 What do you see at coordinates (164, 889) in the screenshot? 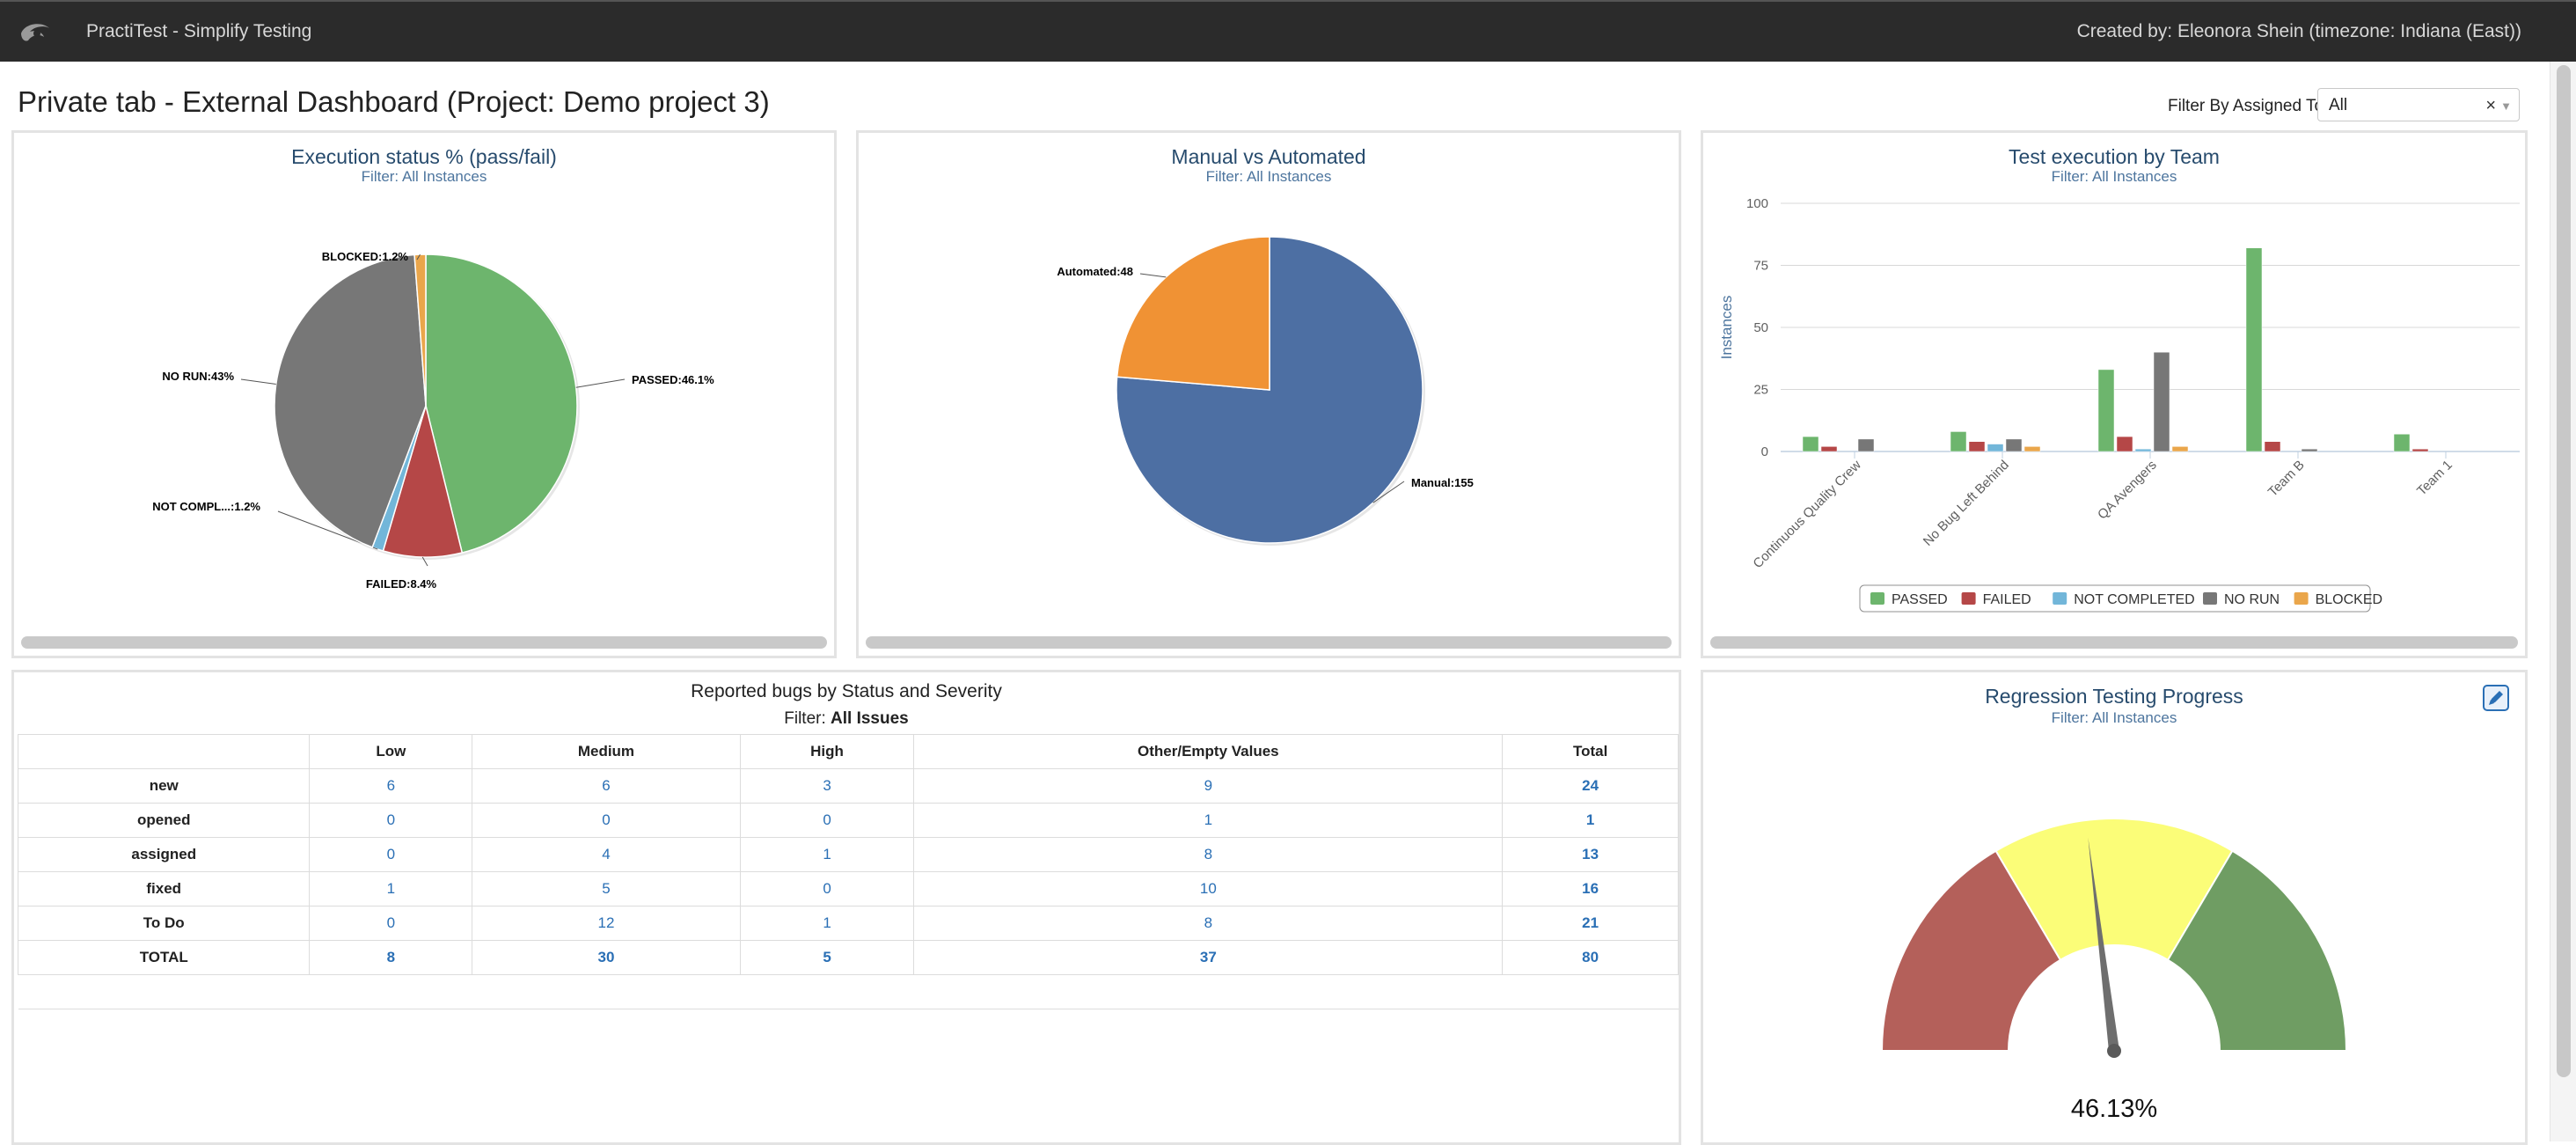
I see `row-status-label: fixed` at bounding box center [164, 889].